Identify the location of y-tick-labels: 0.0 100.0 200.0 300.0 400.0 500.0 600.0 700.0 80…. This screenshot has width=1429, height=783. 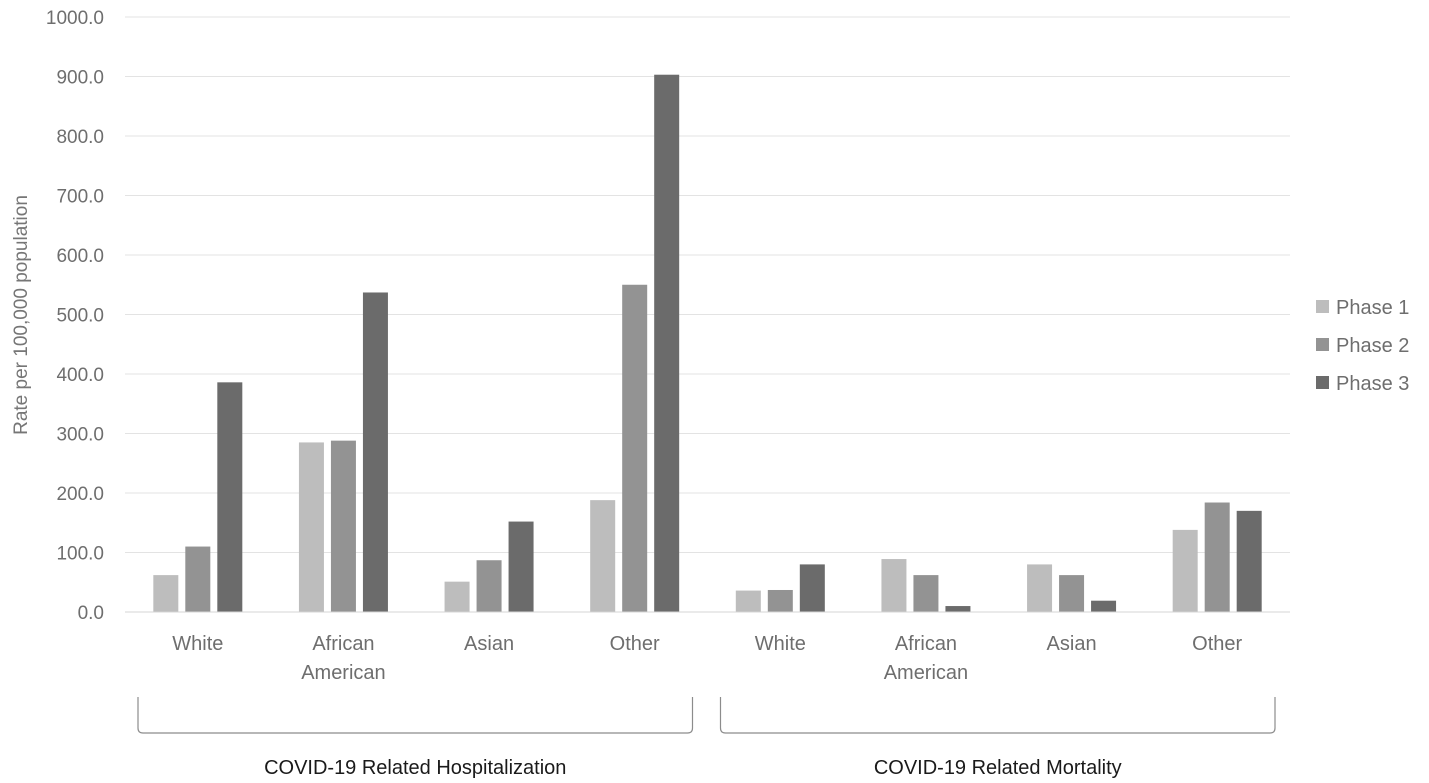
(75, 316).